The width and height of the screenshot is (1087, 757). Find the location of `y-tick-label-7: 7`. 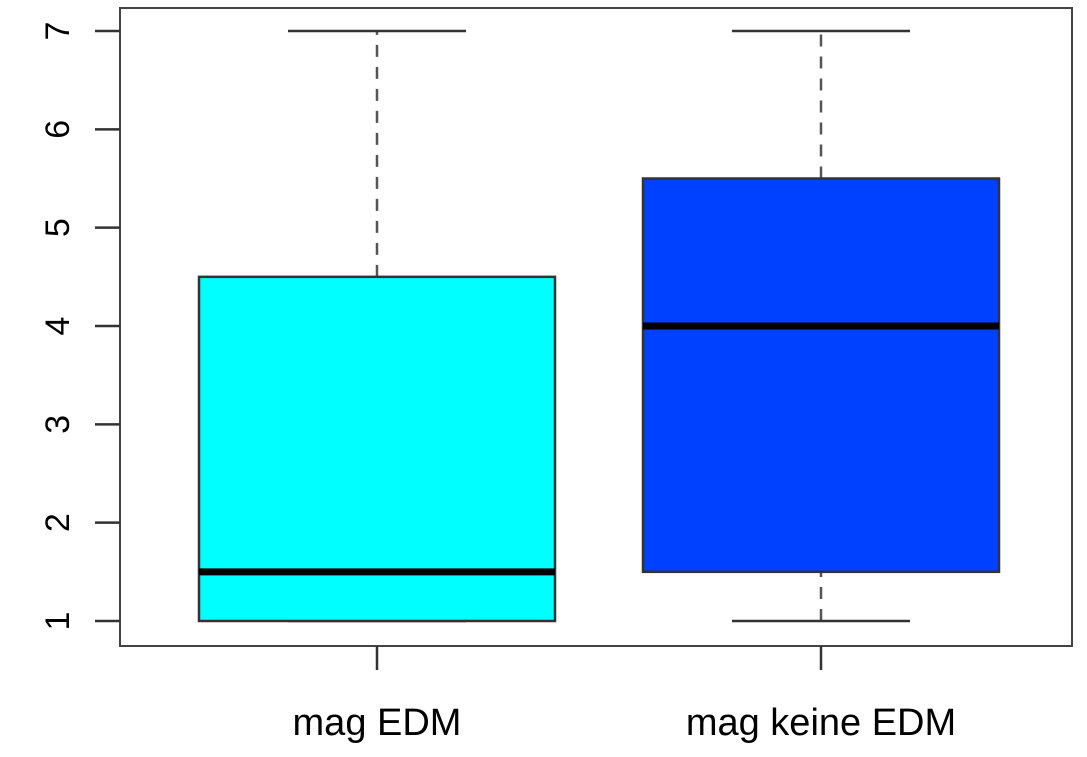

y-tick-label-7: 7 is located at coordinates (58, 31).